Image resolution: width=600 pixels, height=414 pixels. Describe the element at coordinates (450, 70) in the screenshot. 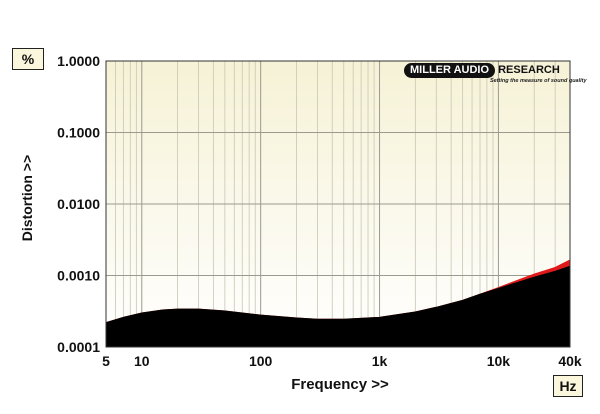

I see `logo-part-1: MILLER AUDIO` at that location.